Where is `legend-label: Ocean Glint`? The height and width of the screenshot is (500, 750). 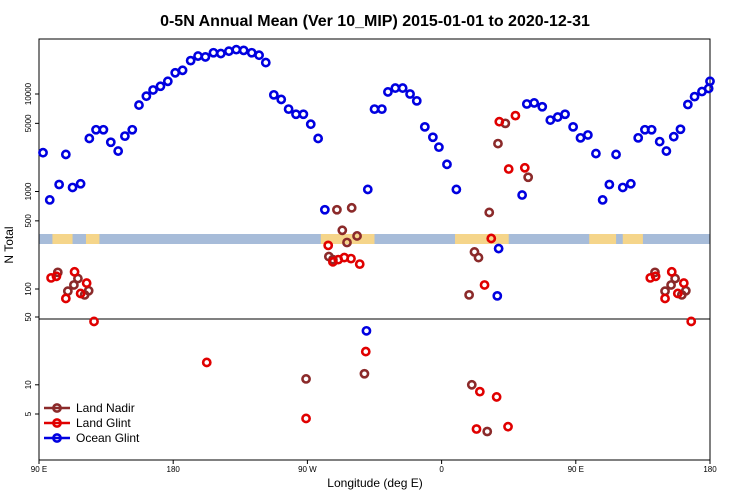
legend-label: Ocean Glint is located at coordinates (108, 438).